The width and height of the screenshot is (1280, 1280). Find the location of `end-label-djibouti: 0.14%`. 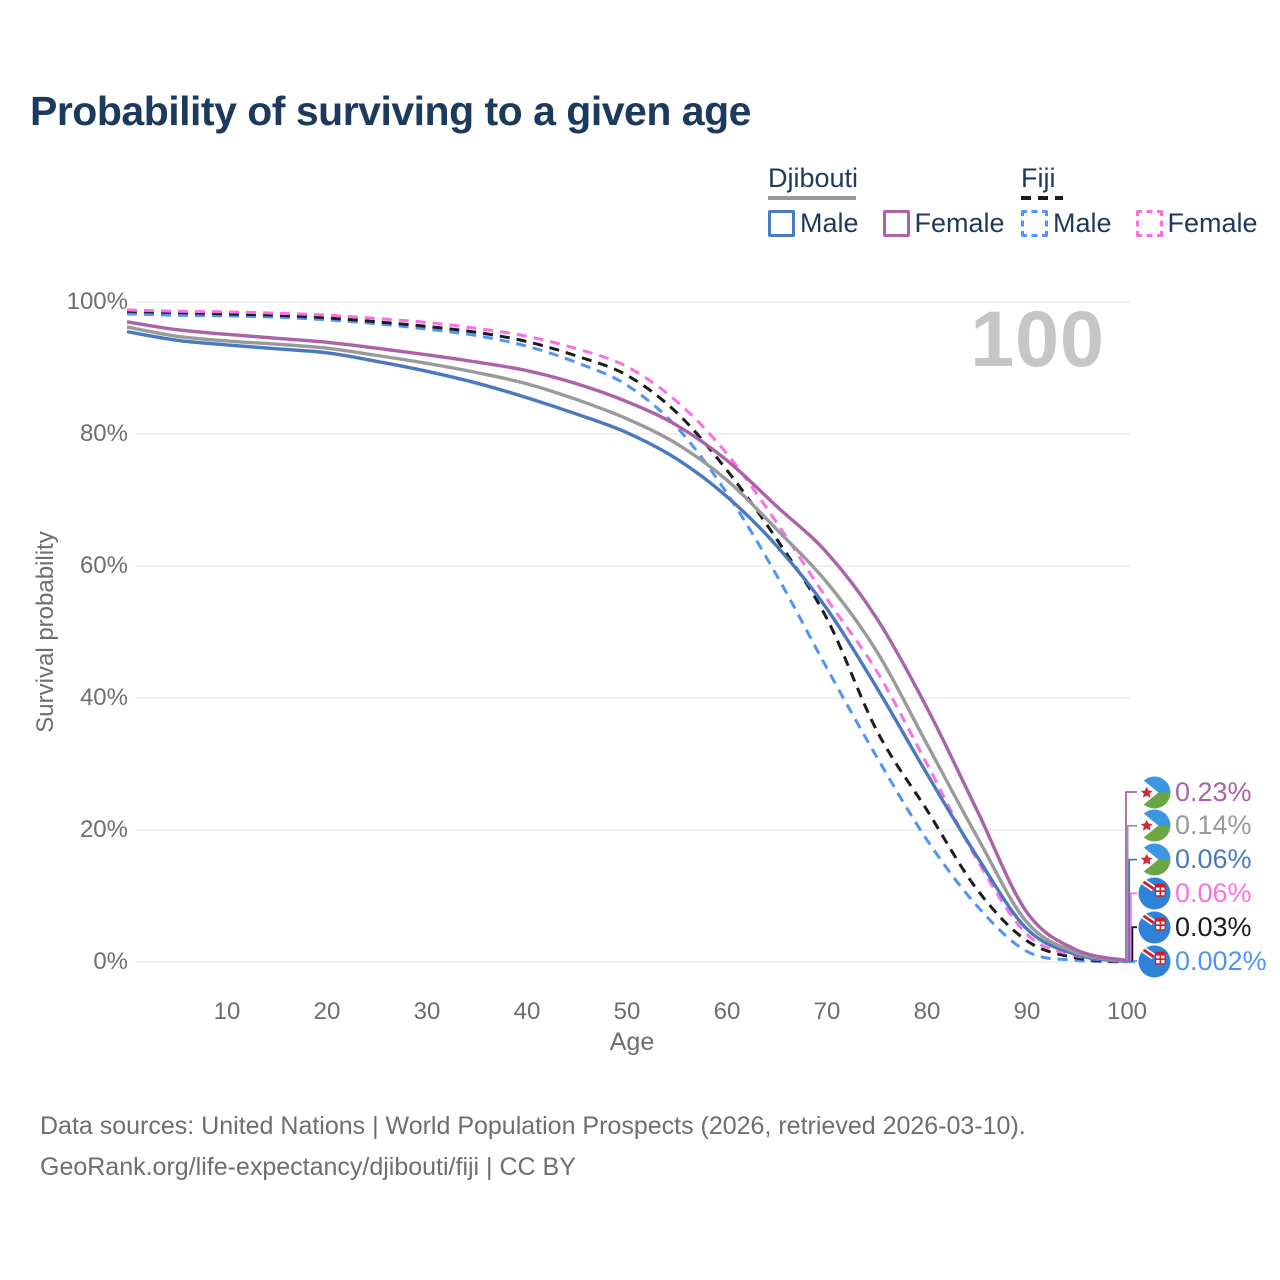

end-label-djibouti: 0.14% is located at coordinates (1195, 826).